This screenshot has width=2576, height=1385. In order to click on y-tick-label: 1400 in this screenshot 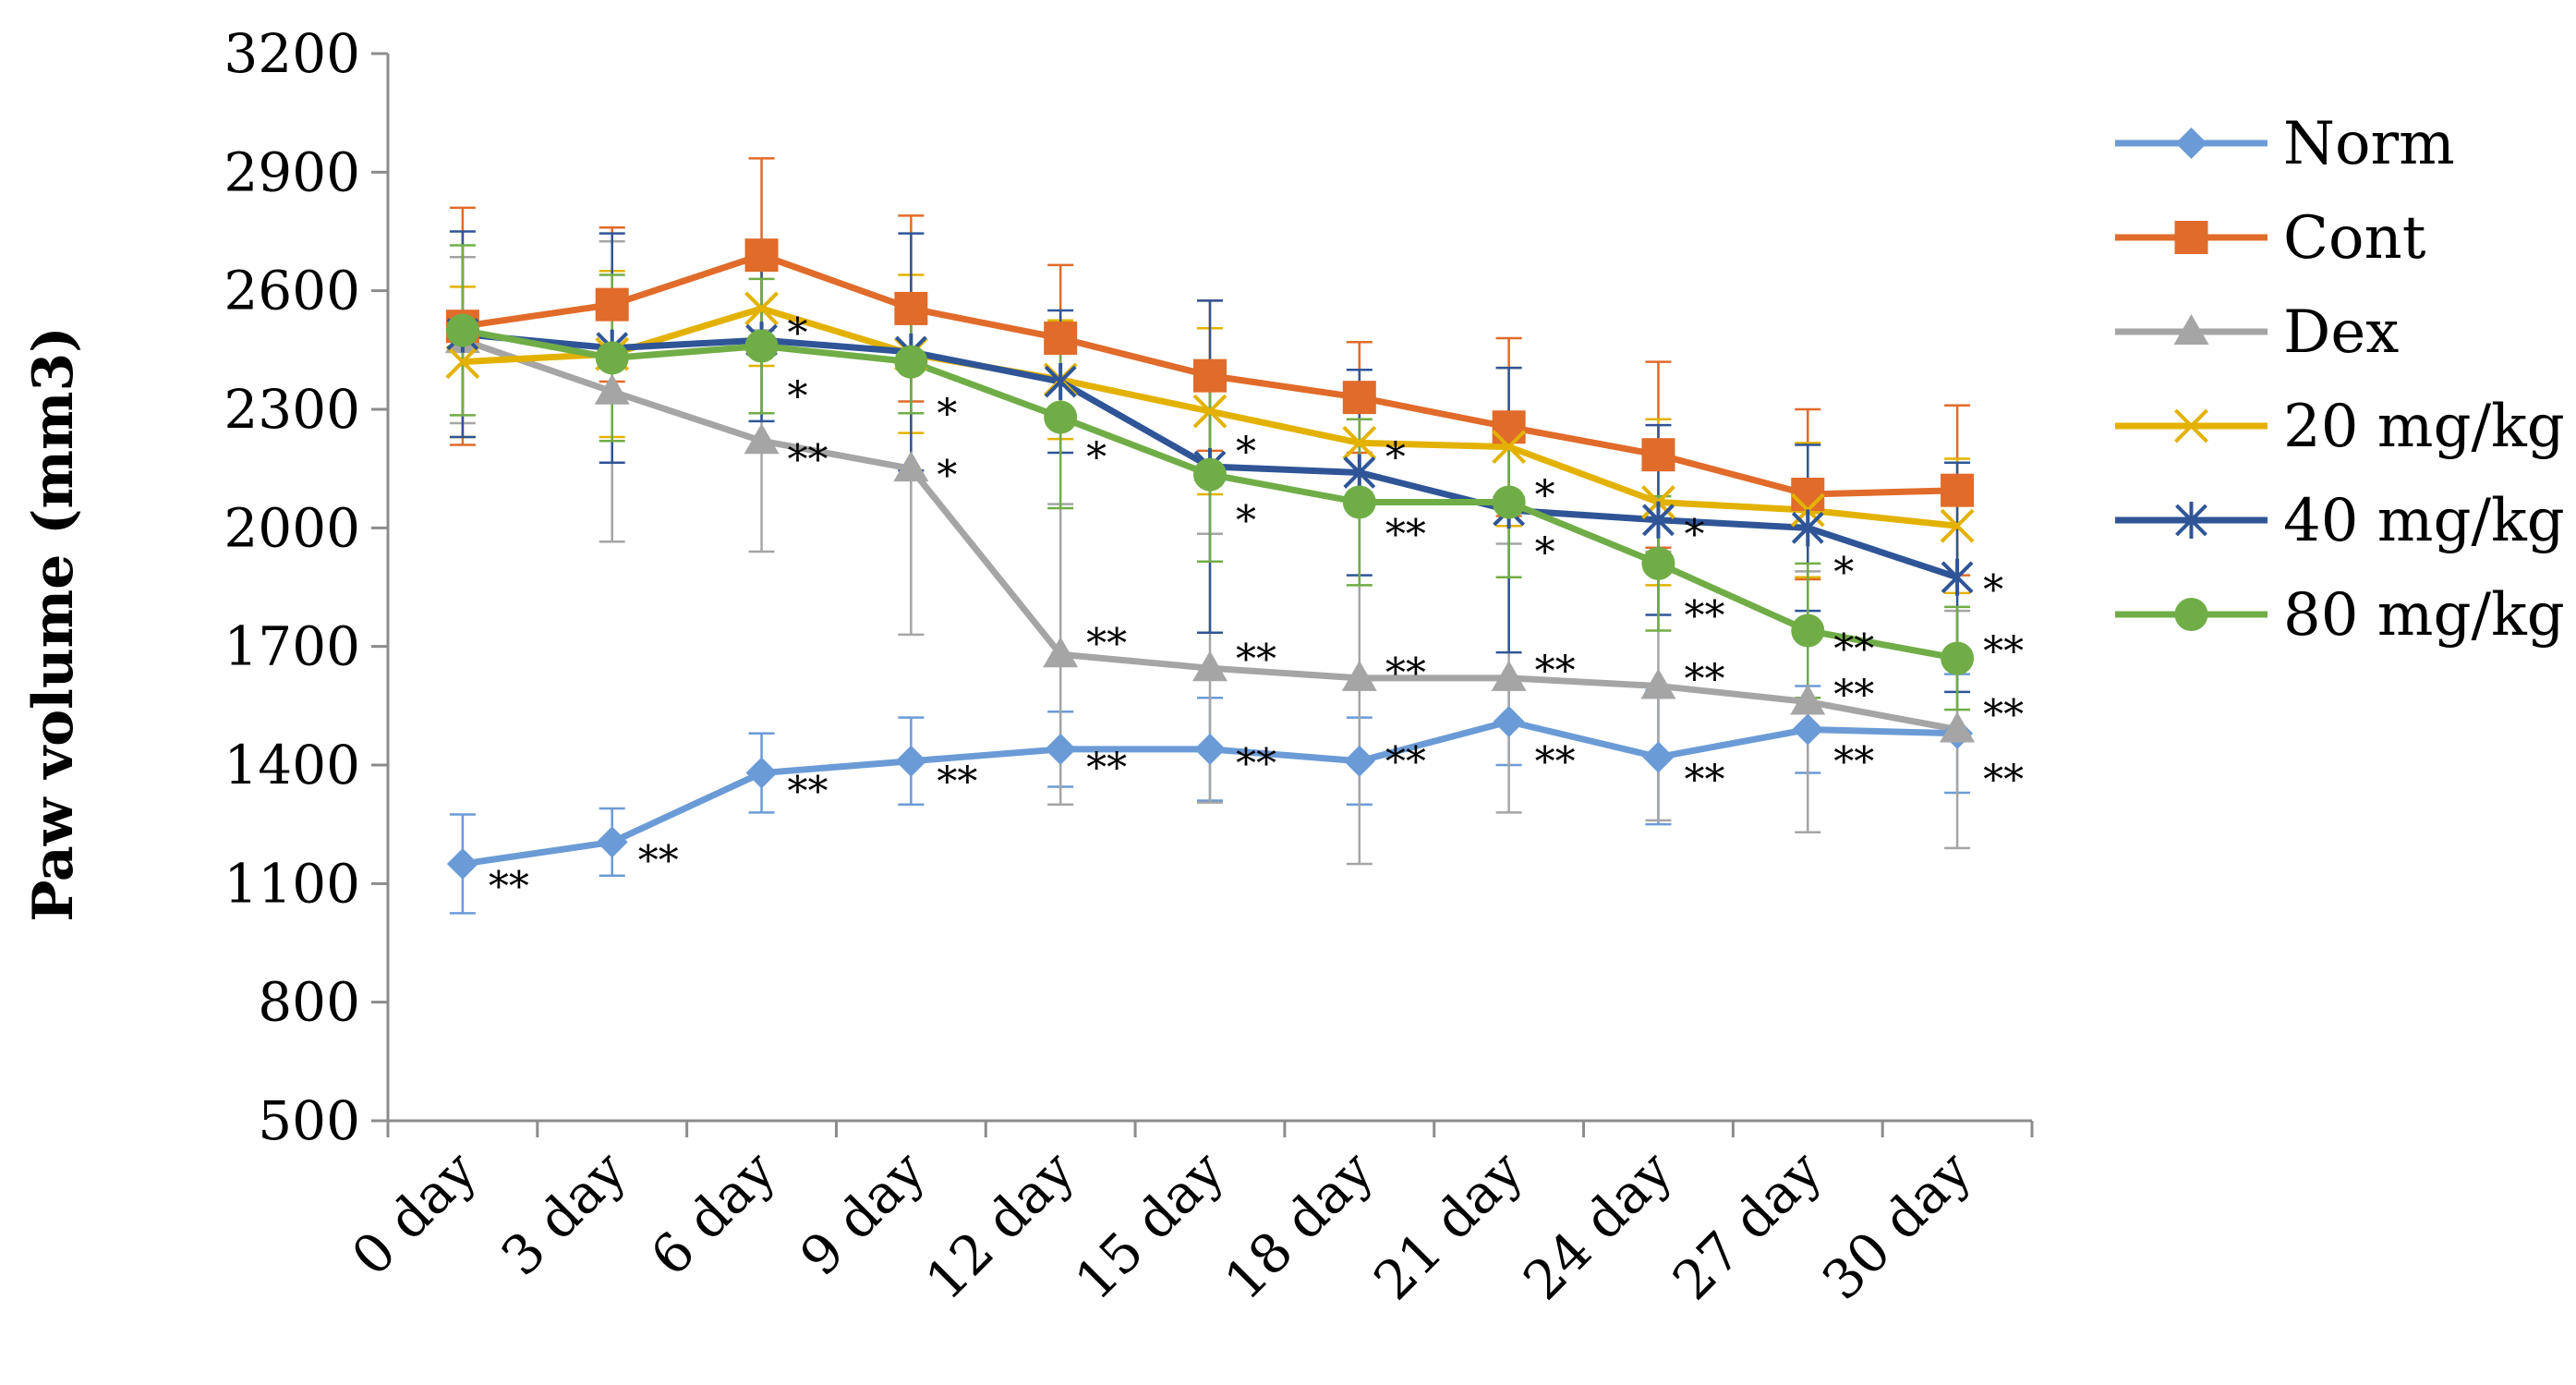, I will do `click(292, 765)`.